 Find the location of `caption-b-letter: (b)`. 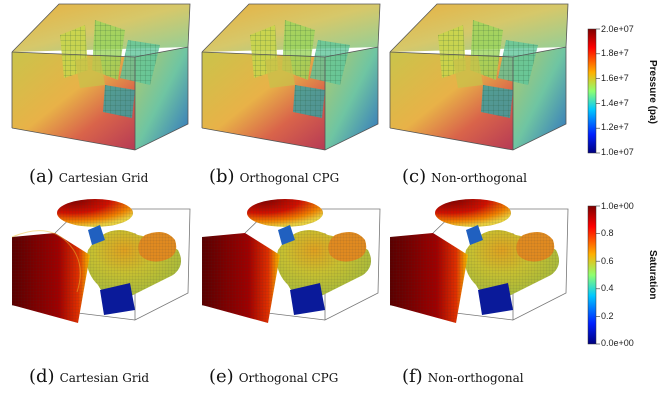

caption-b-letter: (b) is located at coordinates (222, 176).